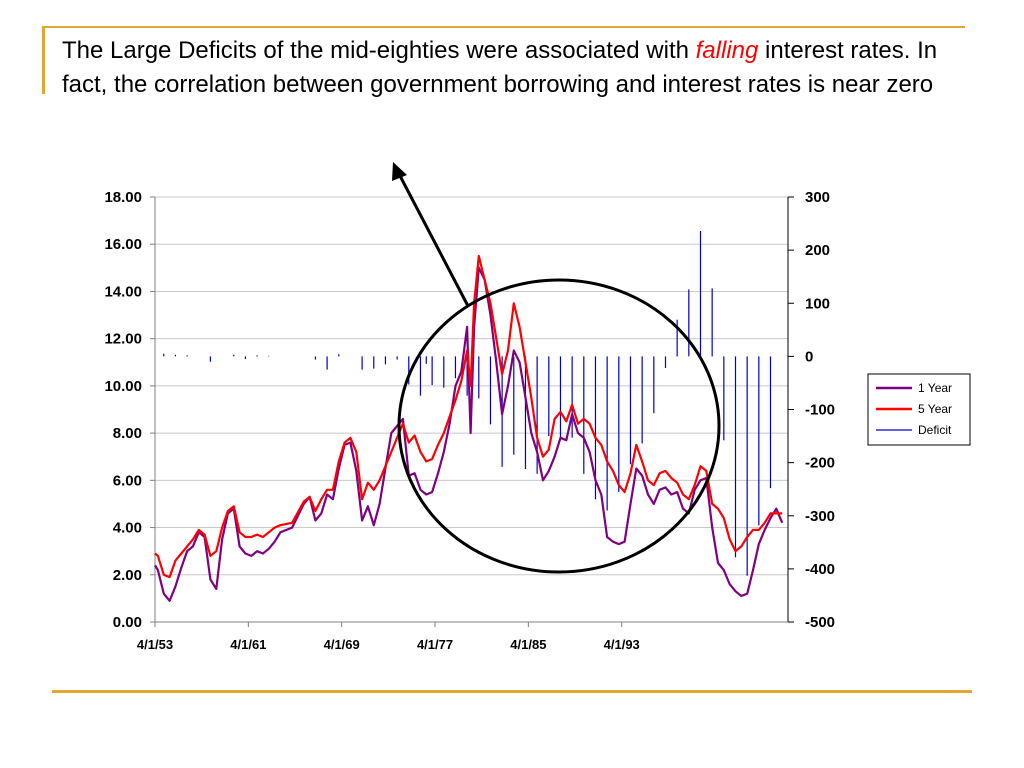 This screenshot has height=768, width=1024. Describe the element at coordinates (820, 463) in the screenshot. I see `y-right-tick-label: -200` at that location.